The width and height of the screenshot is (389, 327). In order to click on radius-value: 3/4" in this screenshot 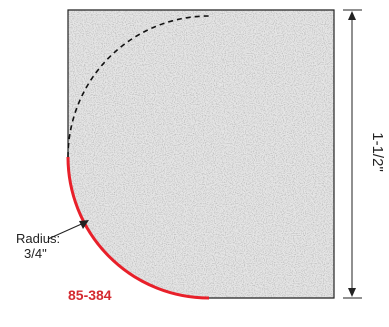, I will do `click(35, 253)`.